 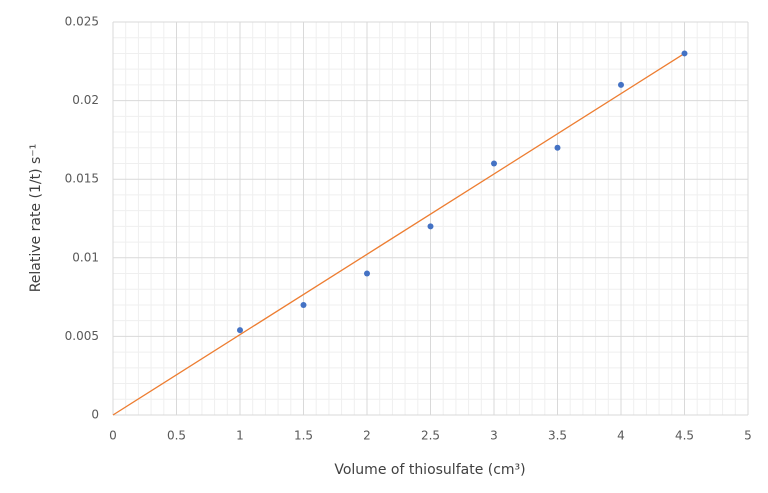 What do you see at coordinates (85, 257) in the screenshot?
I see `y-tick-label: 0.01` at bounding box center [85, 257].